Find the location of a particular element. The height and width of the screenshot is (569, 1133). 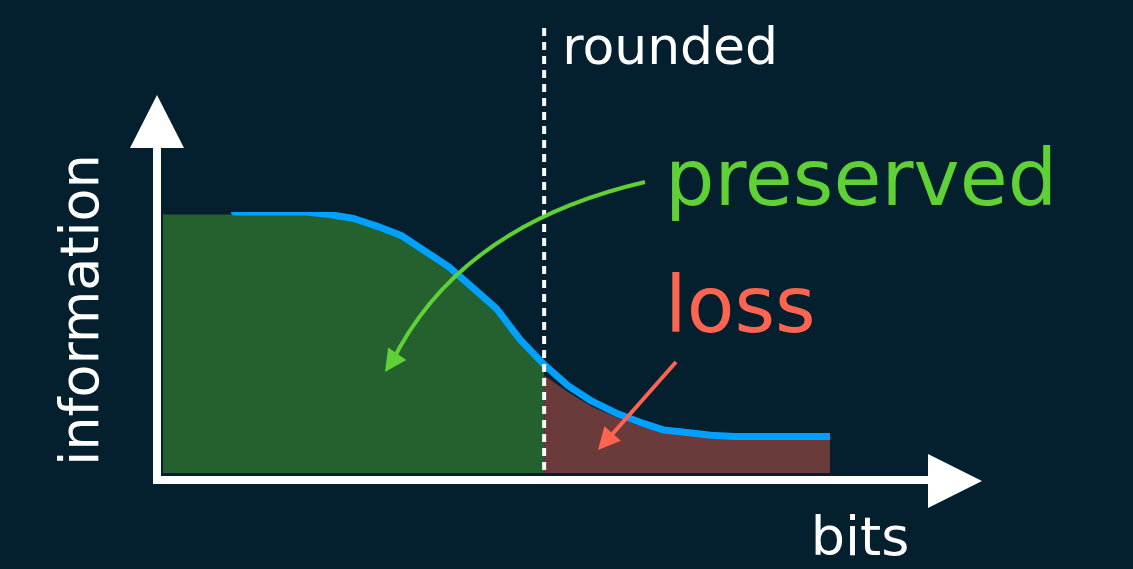

annotation: loss is located at coordinates (740, 305).